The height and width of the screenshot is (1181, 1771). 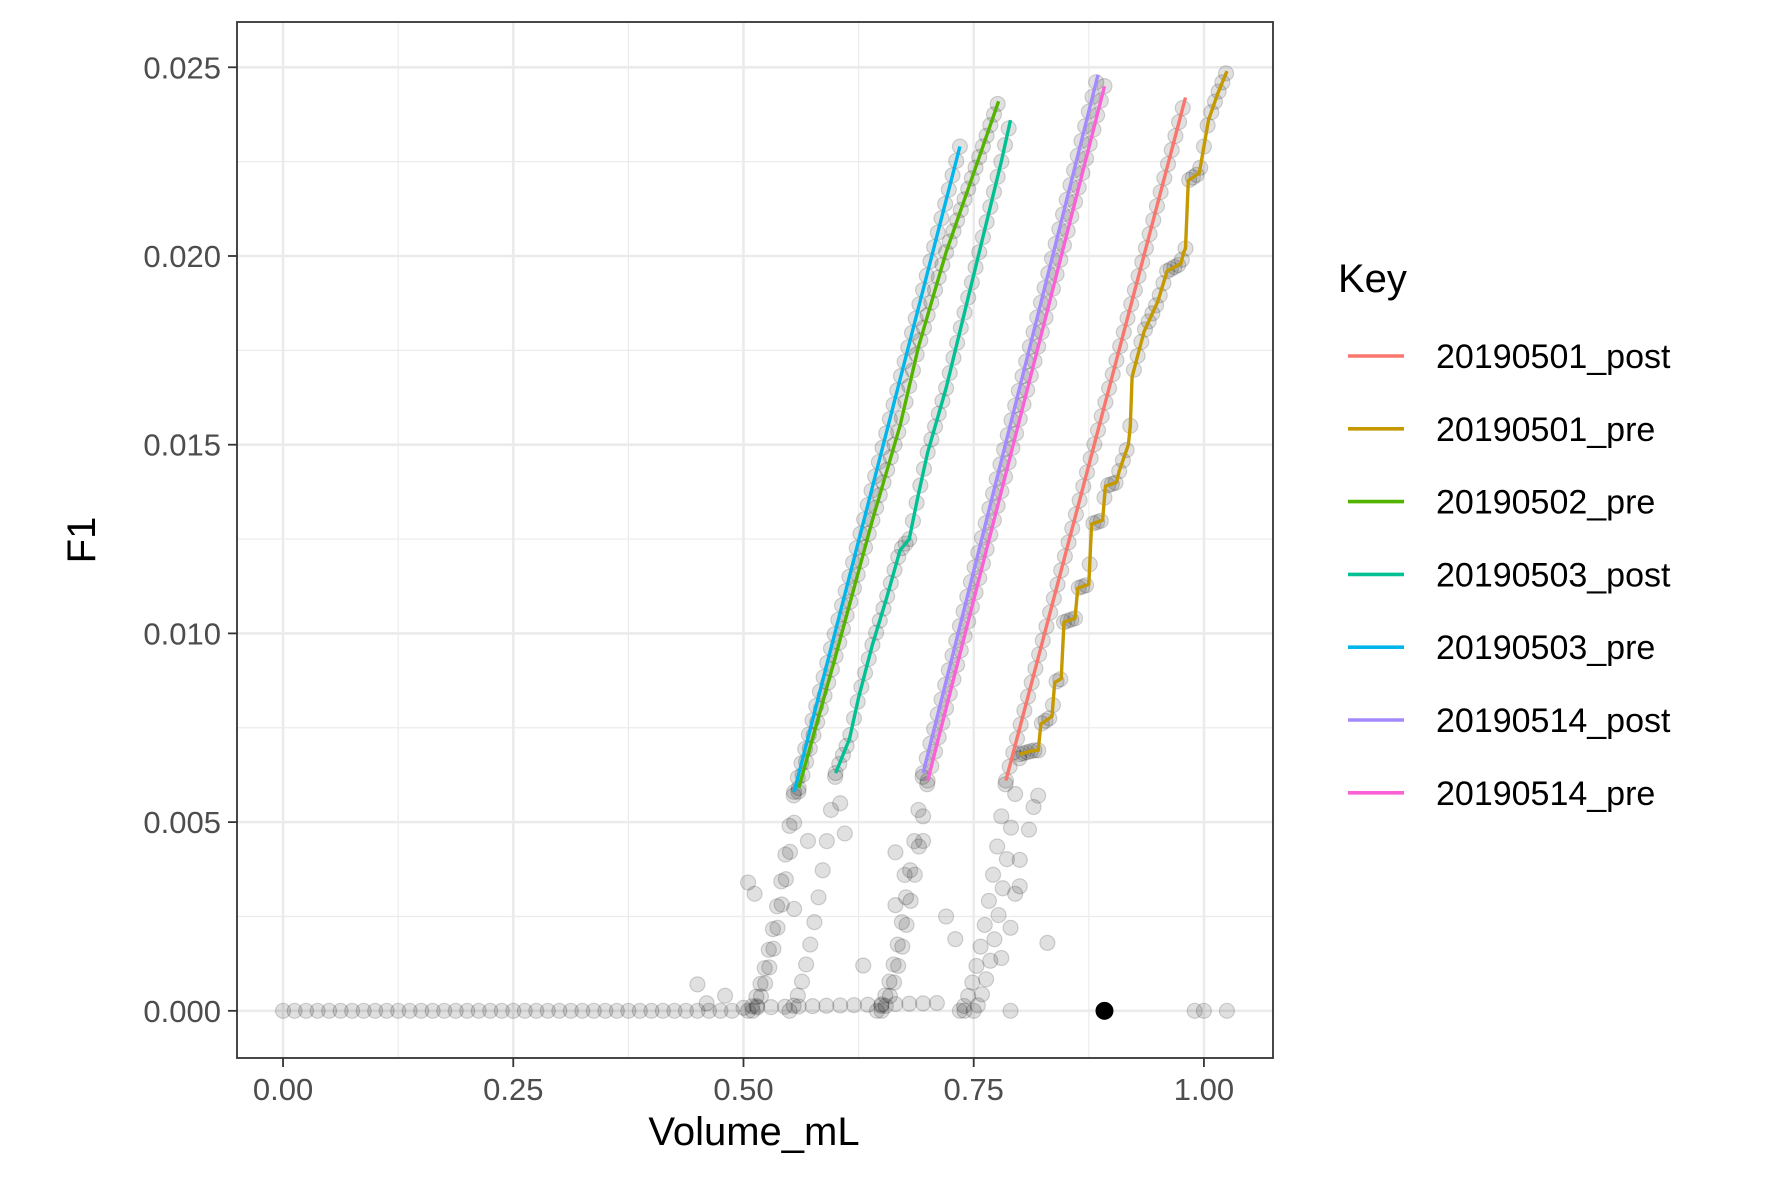 I want to click on y-tick-label: 0.015, so click(x=182, y=445).